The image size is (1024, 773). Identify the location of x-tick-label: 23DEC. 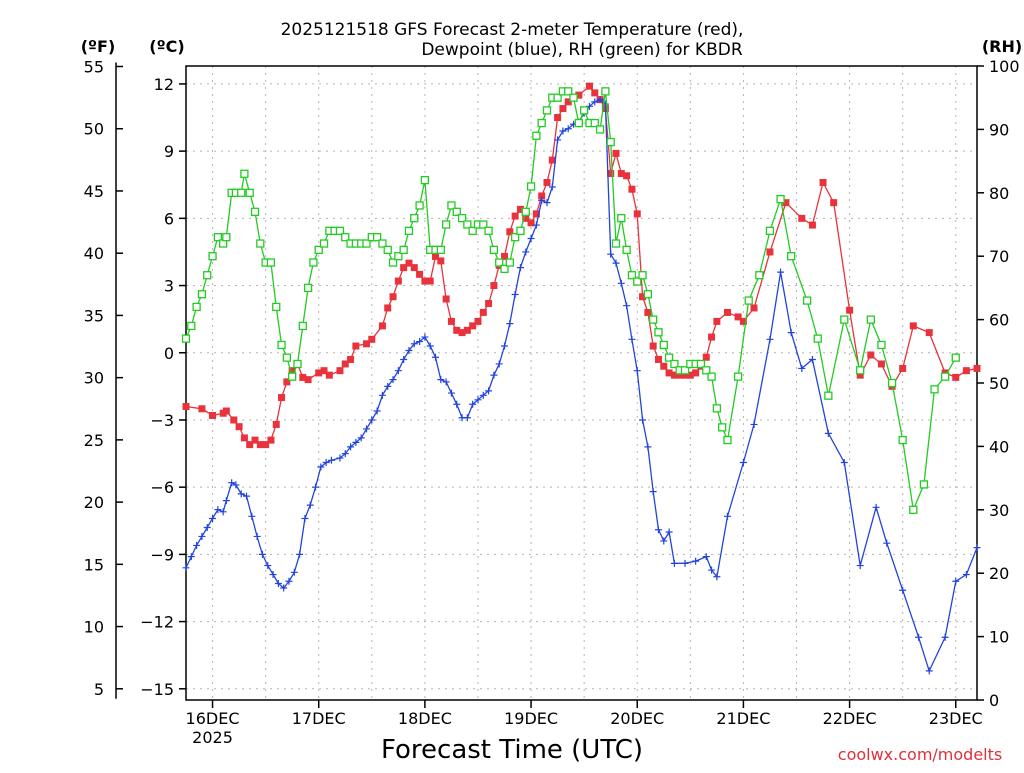
(956, 718).